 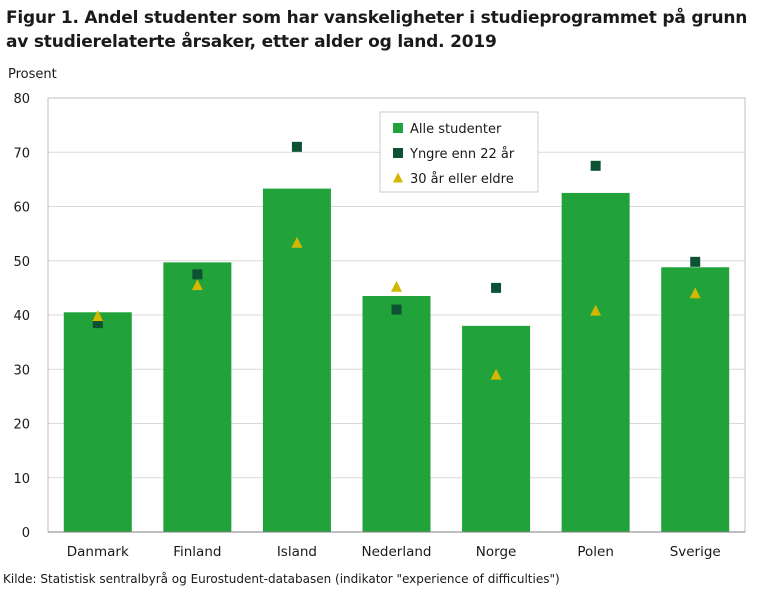 I want to click on x-tick-label: Polen, so click(x=595, y=552).